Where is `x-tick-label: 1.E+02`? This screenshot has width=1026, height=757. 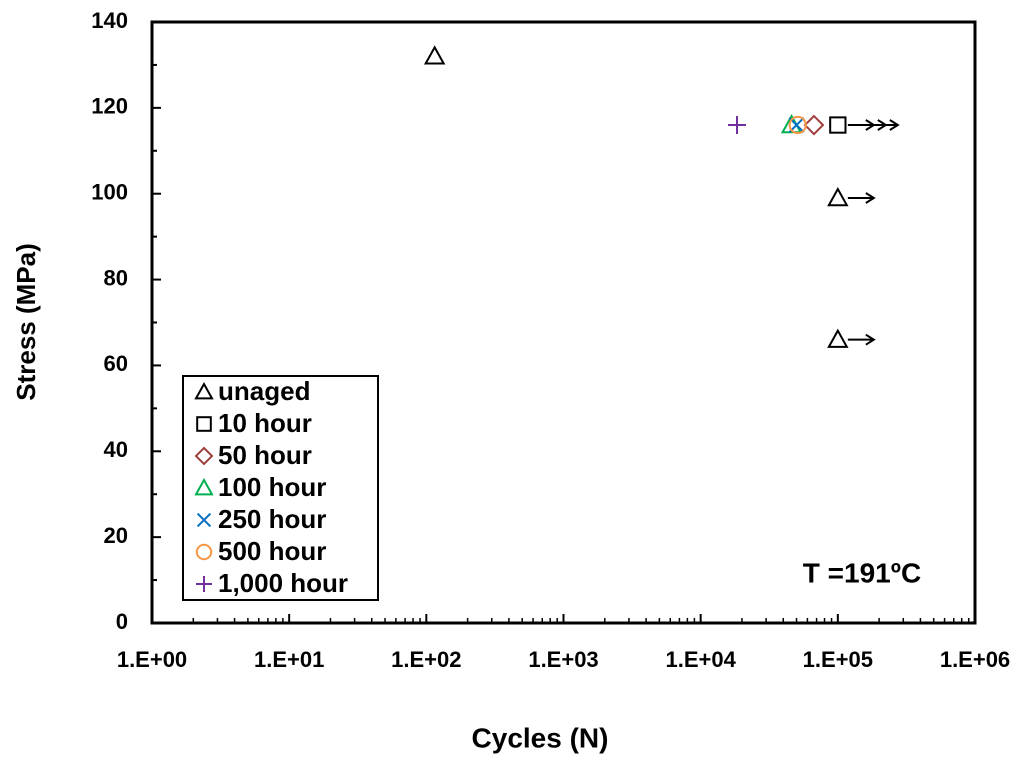
x-tick-label: 1.E+02 is located at coordinates (426, 659).